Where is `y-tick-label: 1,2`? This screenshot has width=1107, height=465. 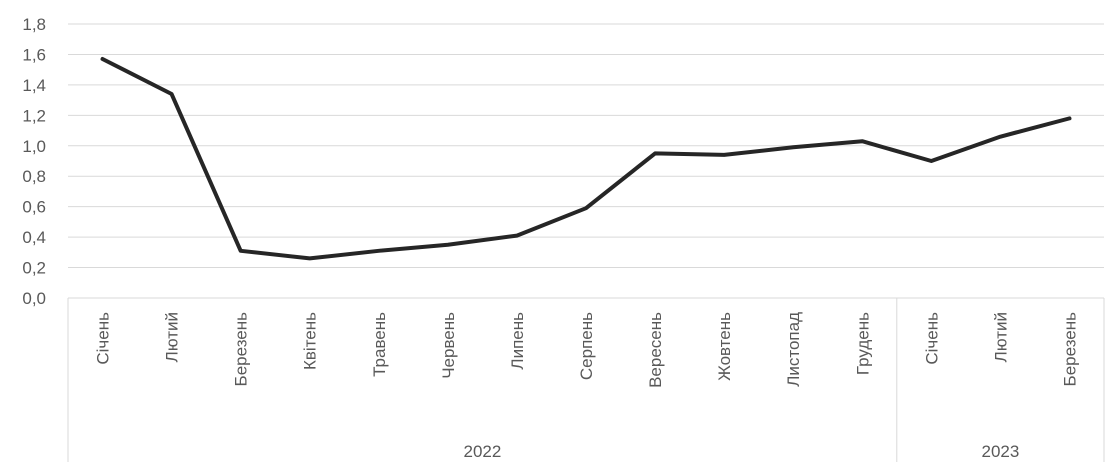
y-tick-label: 1,2 is located at coordinates (34, 115).